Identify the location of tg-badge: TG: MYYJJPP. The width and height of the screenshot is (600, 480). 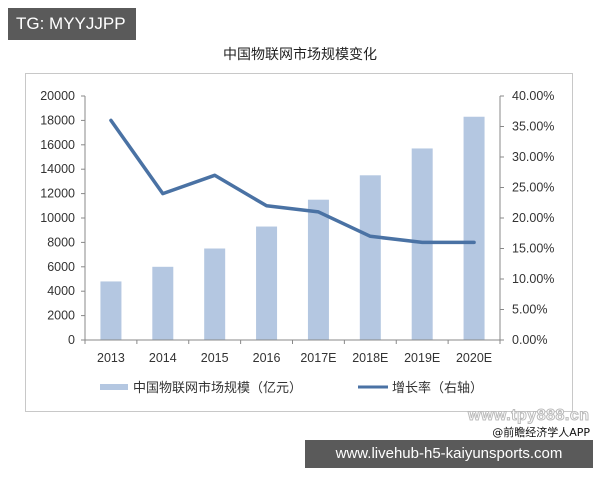
(72, 24).